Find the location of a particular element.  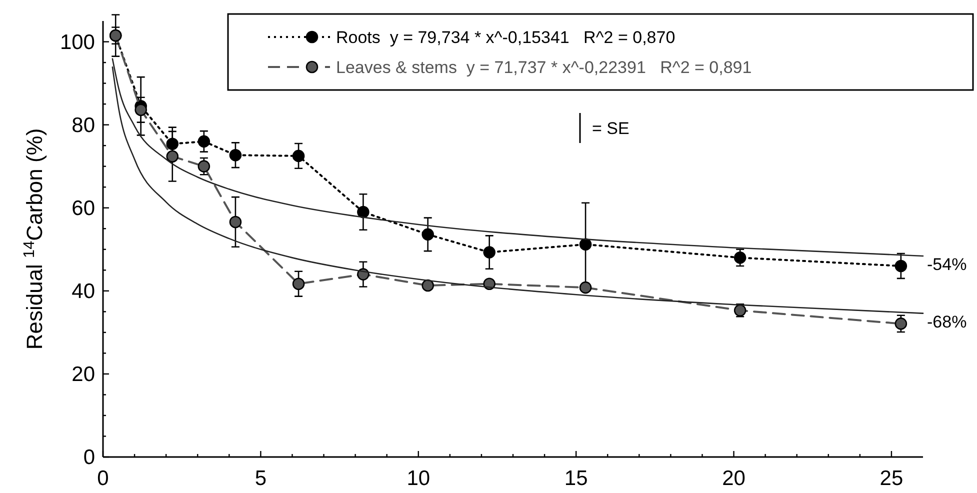

text: -68% is located at coordinates (947, 322).